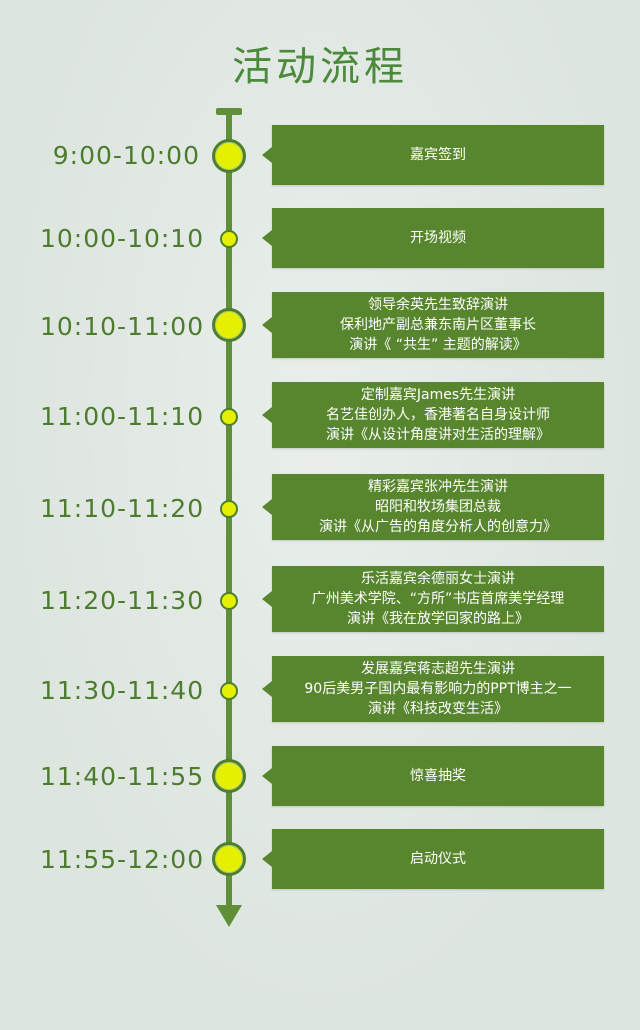 This screenshot has width=640, height=1030. What do you see at coordinates (122, 776) in the screenshot?
I see `time-label: 11:40-11:55` at bounding box center [122, 776].